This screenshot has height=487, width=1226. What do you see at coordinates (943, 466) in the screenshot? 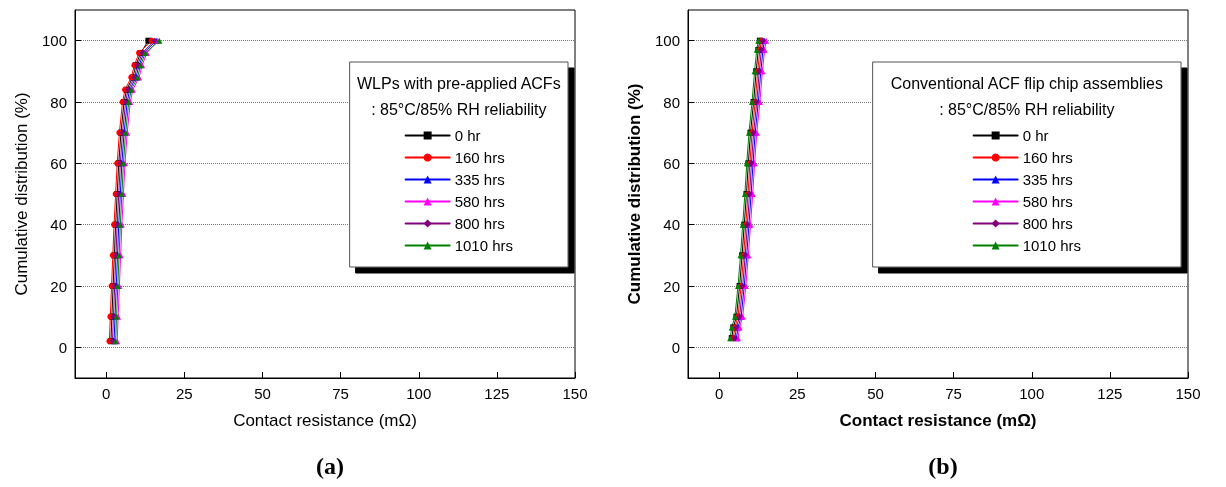
I see `text: (b)` at bounding box center [943, 466].